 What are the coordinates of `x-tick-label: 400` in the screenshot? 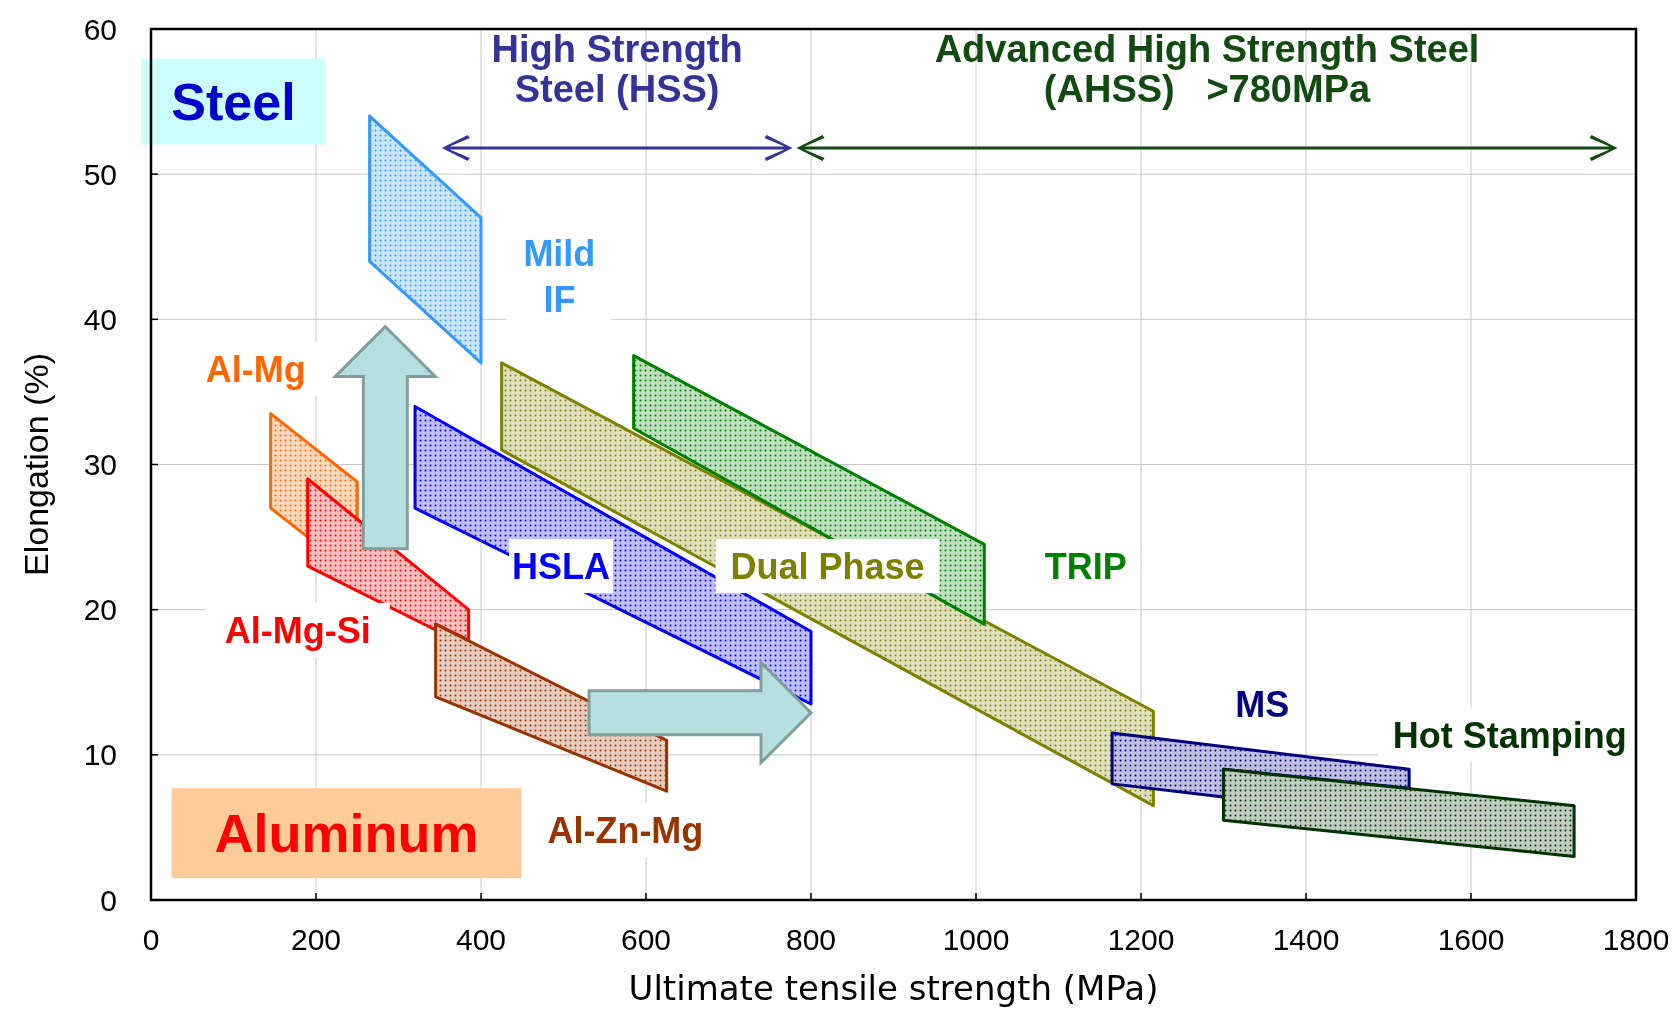 It's located at (481, 939).